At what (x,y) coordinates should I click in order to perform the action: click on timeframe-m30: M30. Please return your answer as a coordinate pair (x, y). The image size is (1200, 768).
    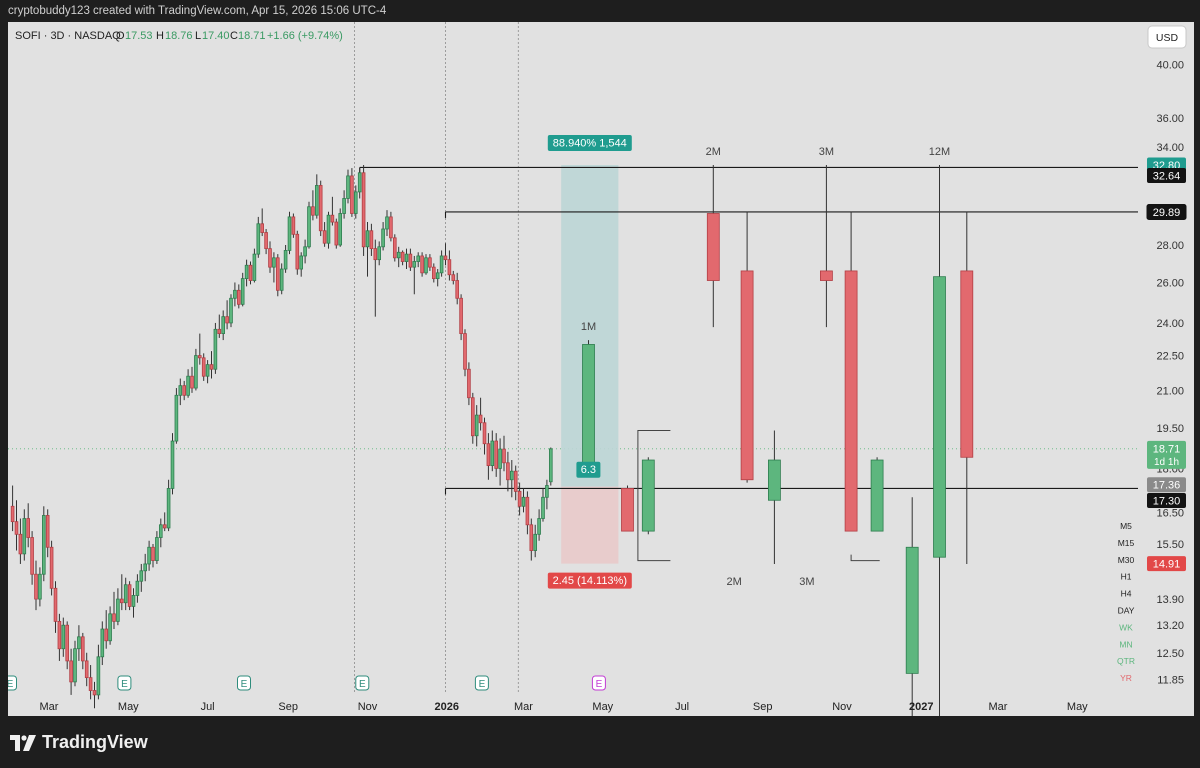
    Looking at the image, I should click on (1126, 560).